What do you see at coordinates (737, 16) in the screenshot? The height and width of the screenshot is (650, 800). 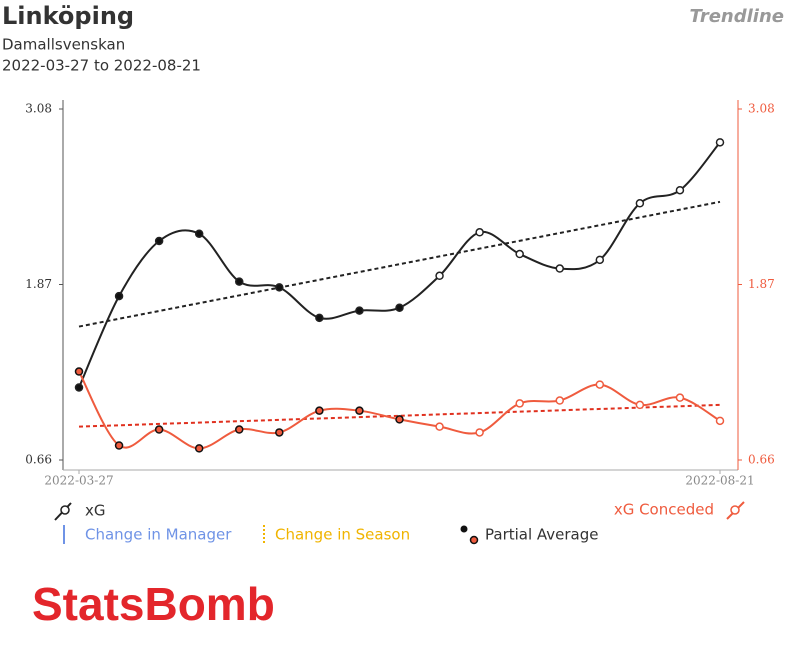 I see `mode-label: Trendline` at bounding box center [737, 16].